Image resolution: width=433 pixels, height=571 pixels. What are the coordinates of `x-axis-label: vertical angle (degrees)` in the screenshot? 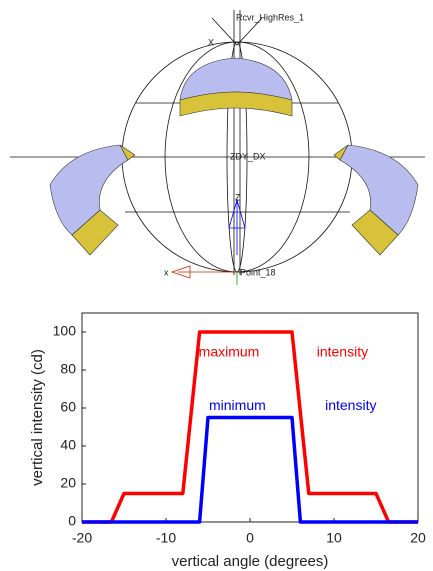 It's located at (250, 561).